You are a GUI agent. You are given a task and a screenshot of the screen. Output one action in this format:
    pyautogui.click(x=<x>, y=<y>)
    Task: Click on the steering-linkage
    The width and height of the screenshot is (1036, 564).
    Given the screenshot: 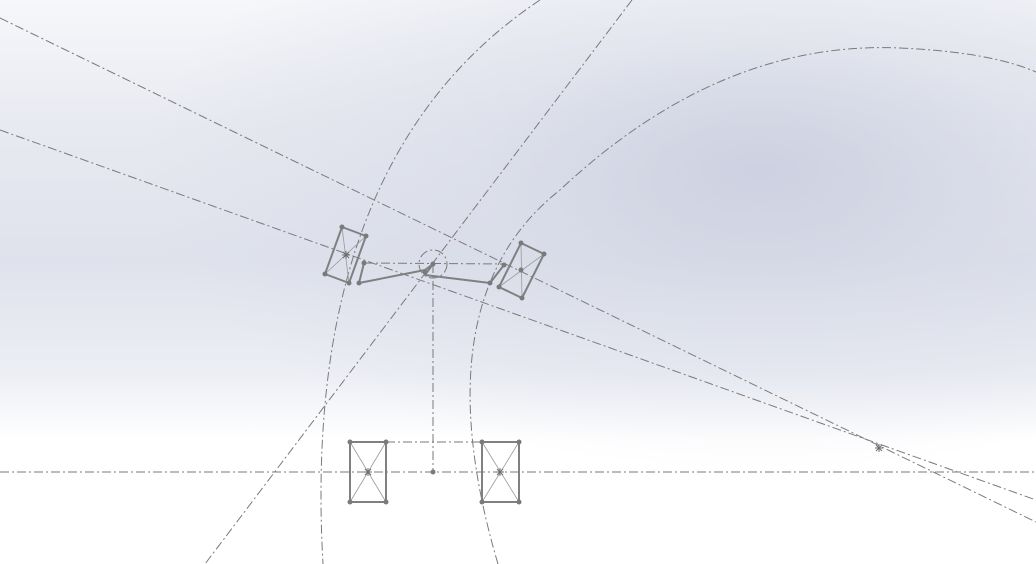 What is the action you would take?
    pyautogui.click(x=431, y=273)
    